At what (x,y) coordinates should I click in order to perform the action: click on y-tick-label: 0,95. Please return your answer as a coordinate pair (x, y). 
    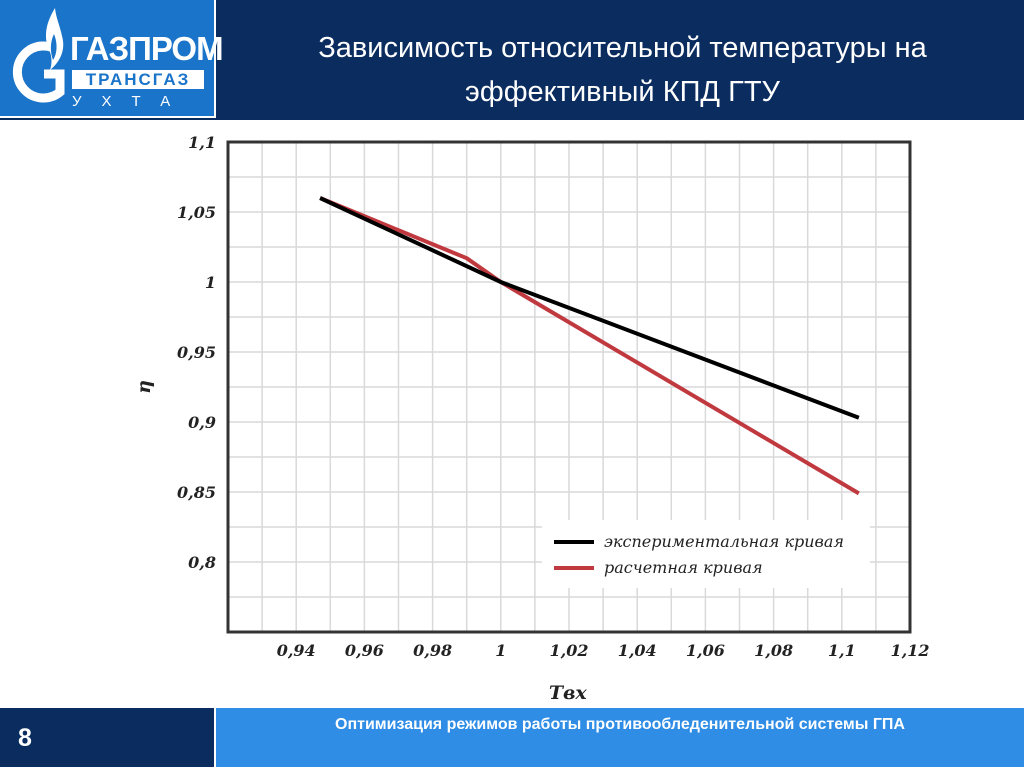
    Looking at the image, I should click on (196, 352).